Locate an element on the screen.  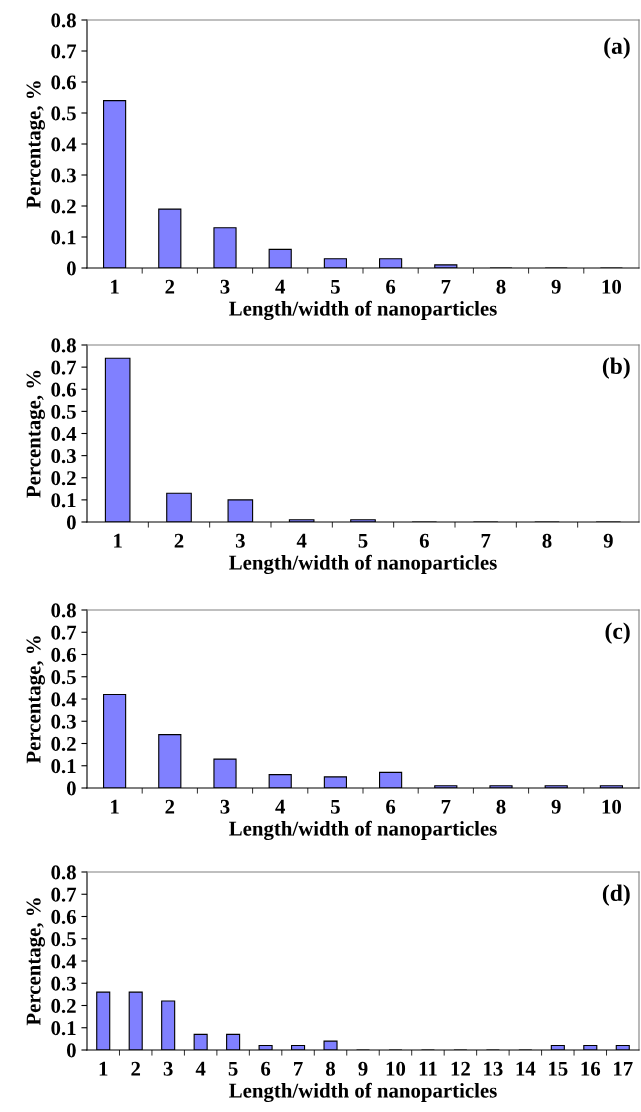
annotation: (a) is located at coordinates (617, 48).